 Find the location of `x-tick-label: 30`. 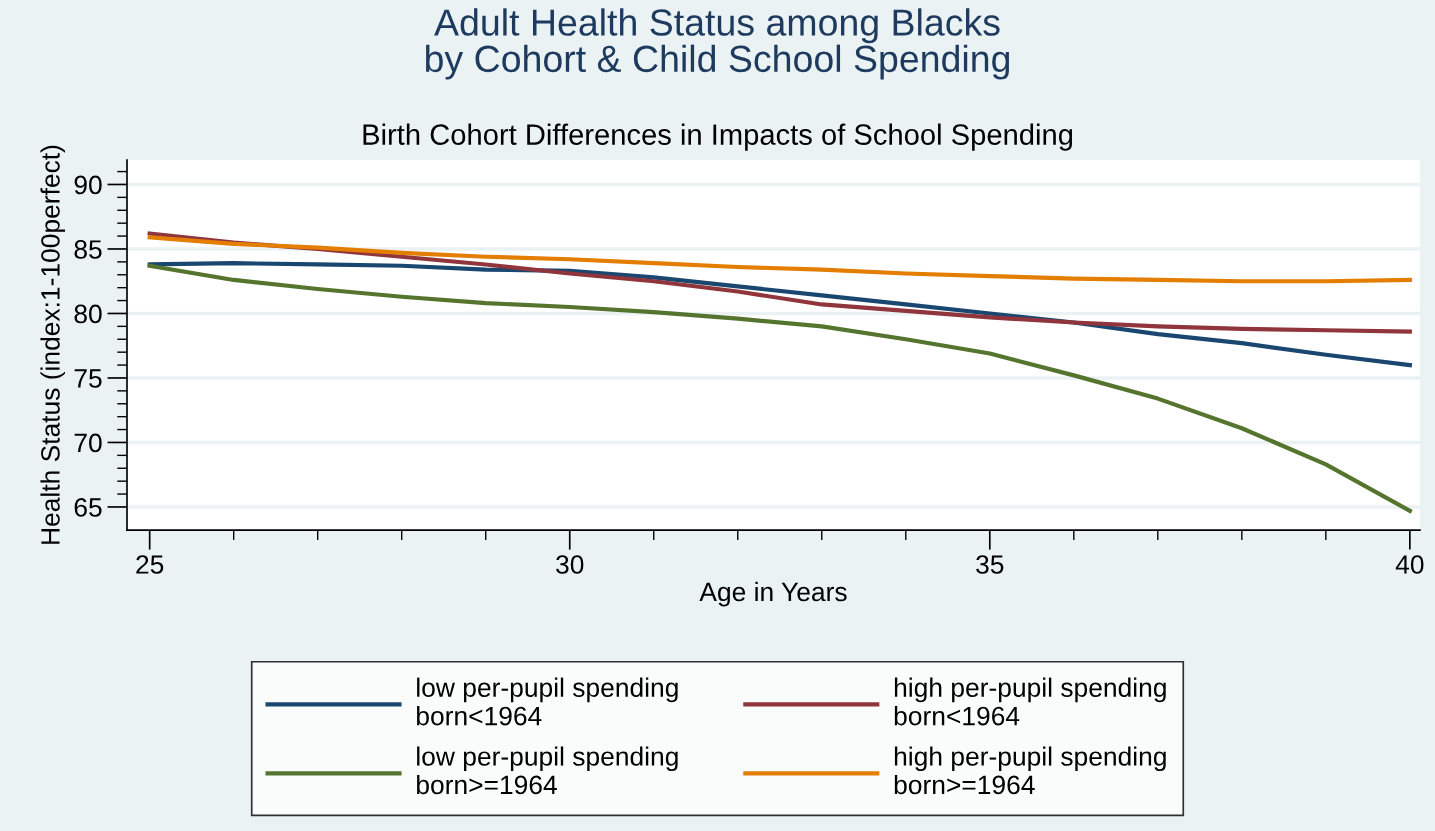

x-tick-label: 30 is located at coordinates (570, 564).